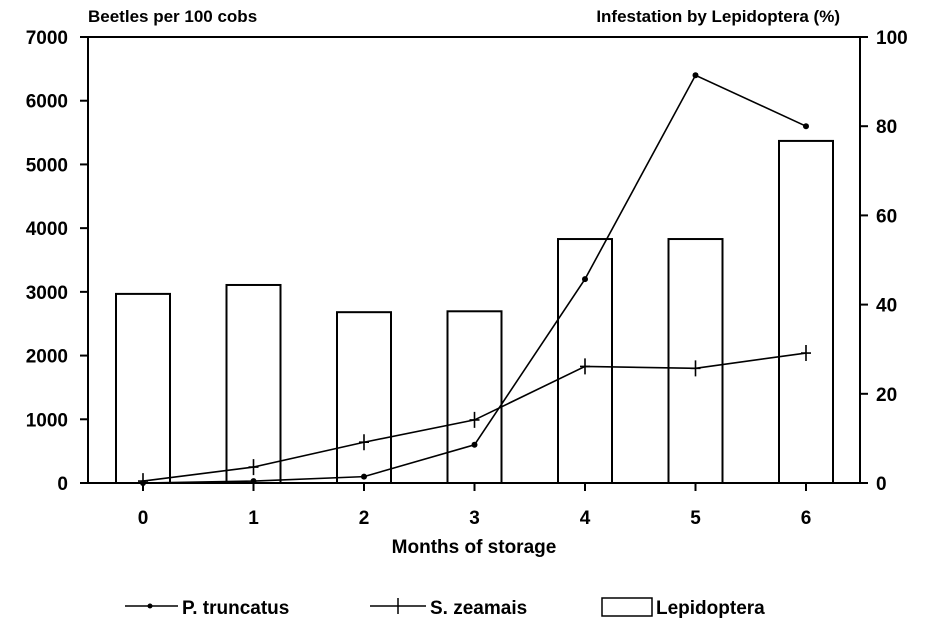 This screenshot has height=635, width=927. What do you see at coordinates (47, 420) in the screenshot?
I see `left-y-tick-label: 1000` at bounding box center [47, 420].